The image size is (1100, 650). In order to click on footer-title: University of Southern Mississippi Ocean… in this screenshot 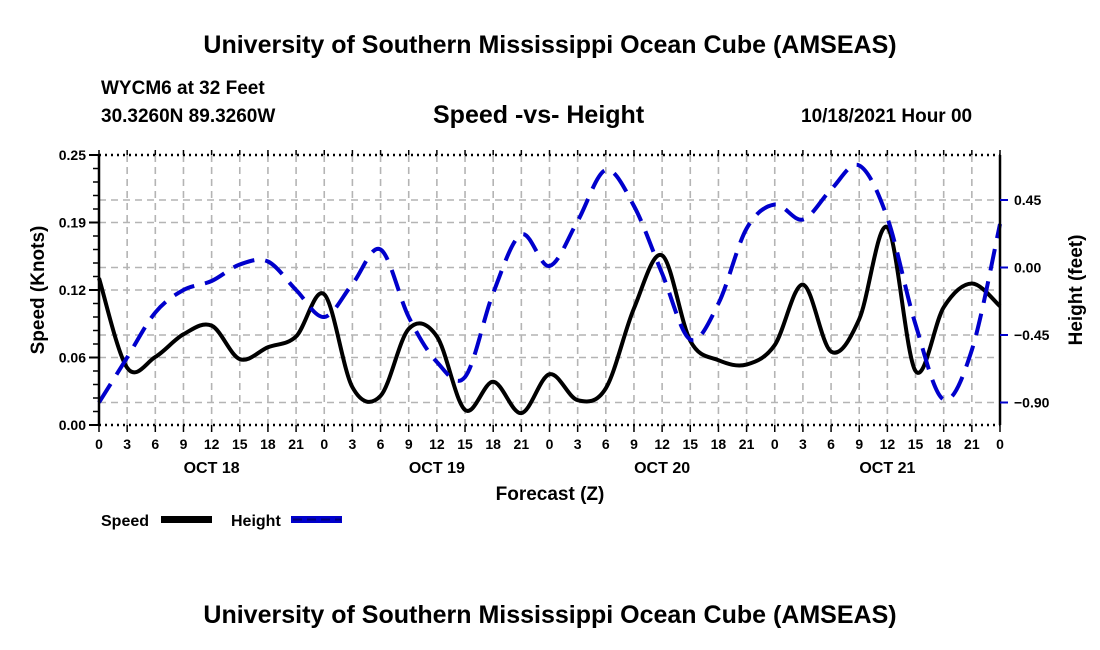, I will do `click(550, 615)`.